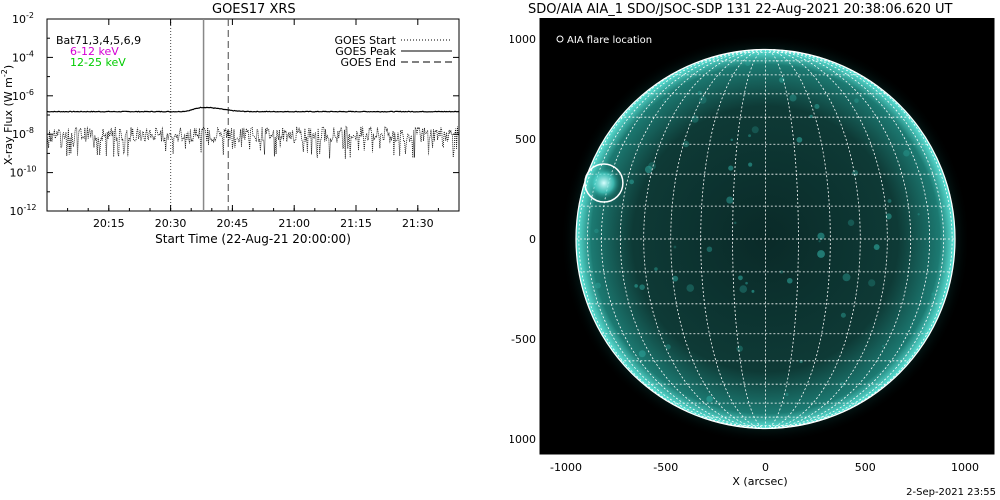  Describe the element at coordinates (665, 467) in the screenshot. I see `aia-x-tick-label: -500` at that location.